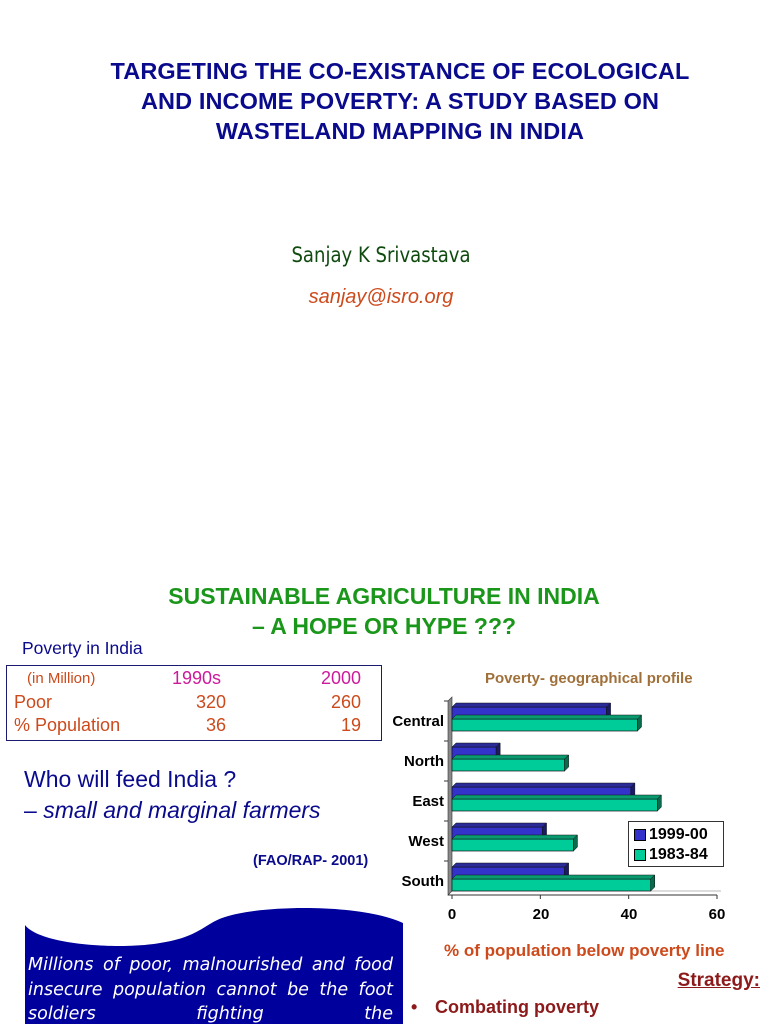  I want to click on chart-title: Poverty- geographical profile, so click(589, 678).